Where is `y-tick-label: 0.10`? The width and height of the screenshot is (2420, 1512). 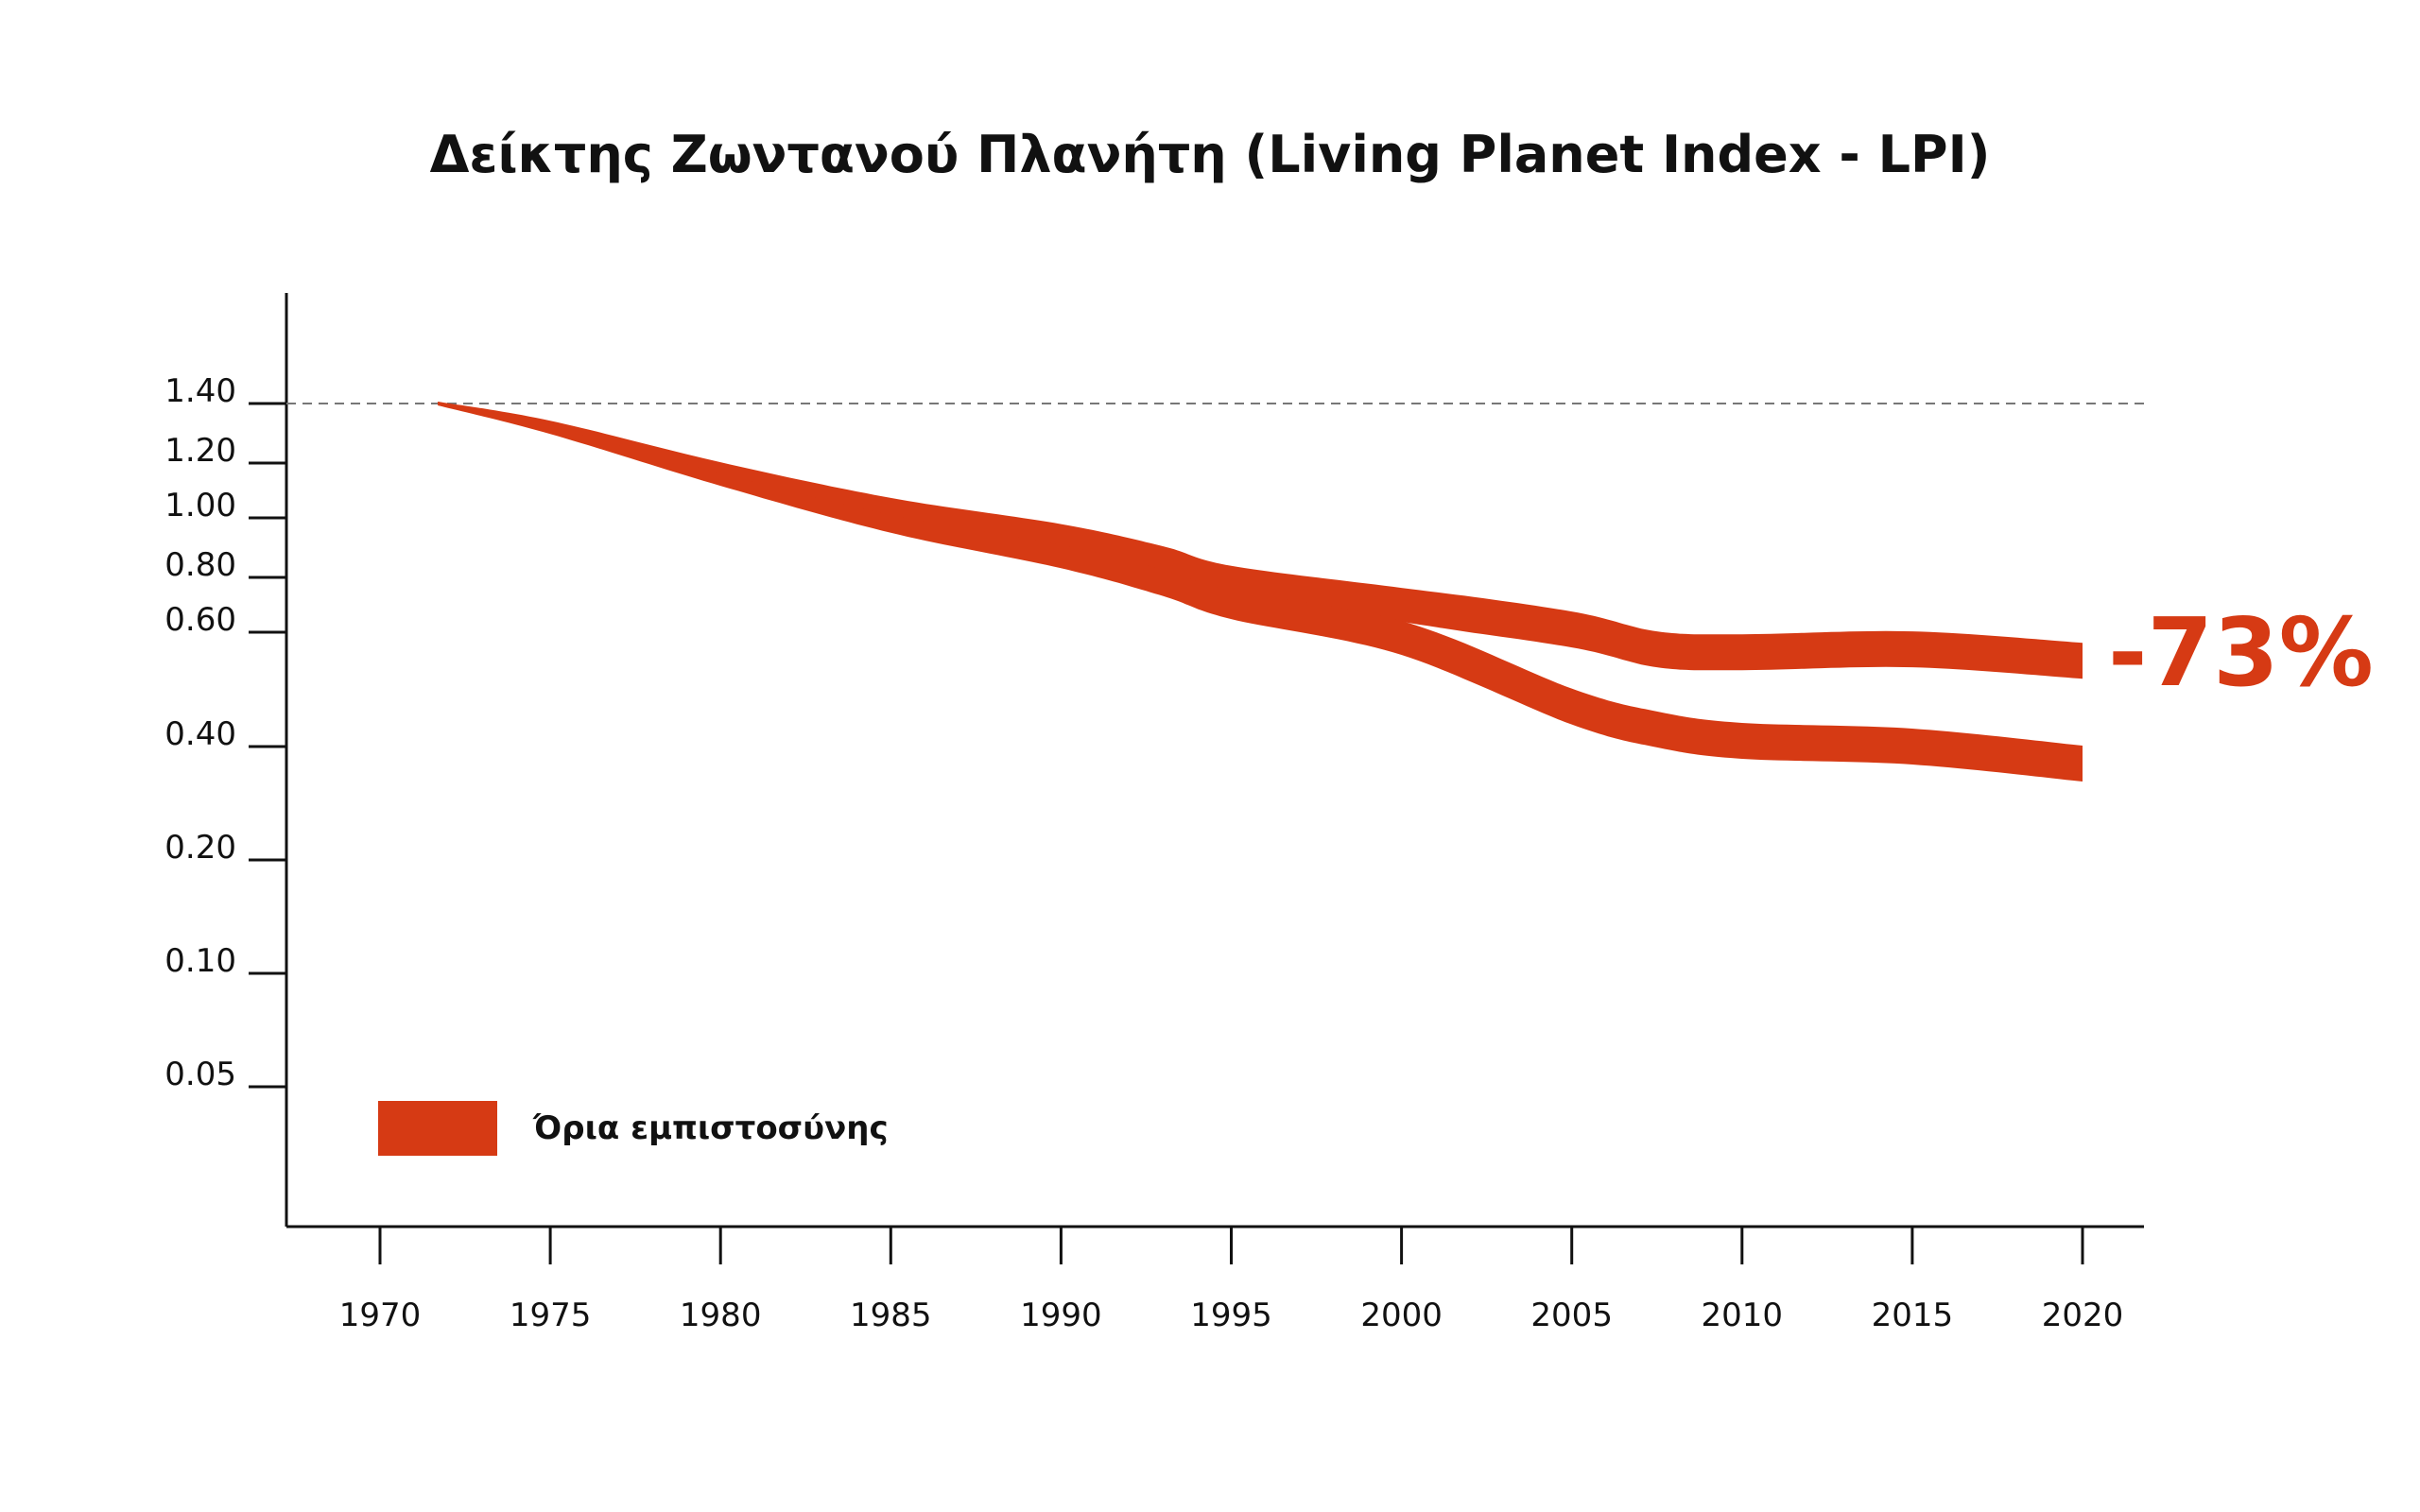
y-tick-label: 0.10 is located at coordinates (200, 961).